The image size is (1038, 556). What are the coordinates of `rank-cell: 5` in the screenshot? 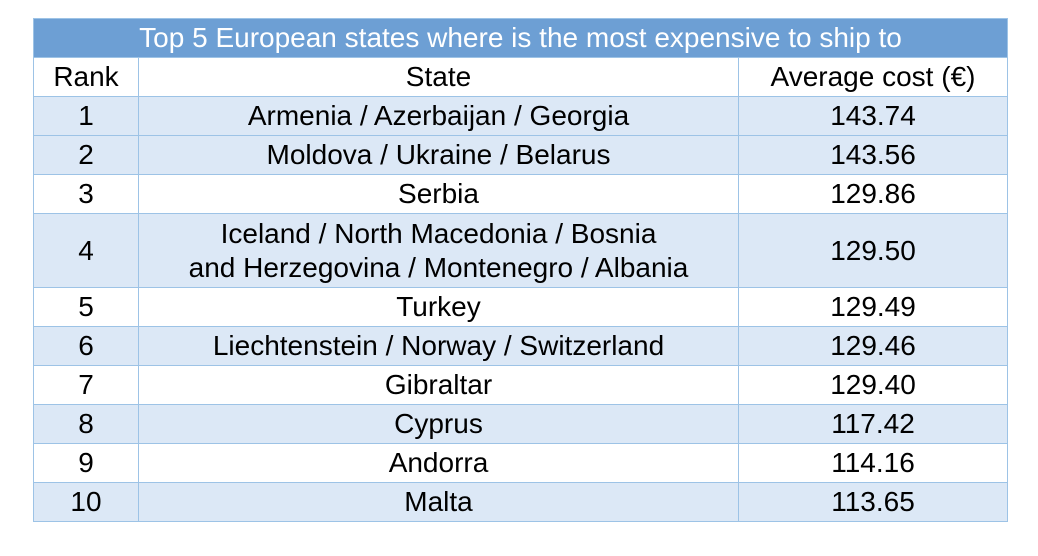 It's located at (86, 307).